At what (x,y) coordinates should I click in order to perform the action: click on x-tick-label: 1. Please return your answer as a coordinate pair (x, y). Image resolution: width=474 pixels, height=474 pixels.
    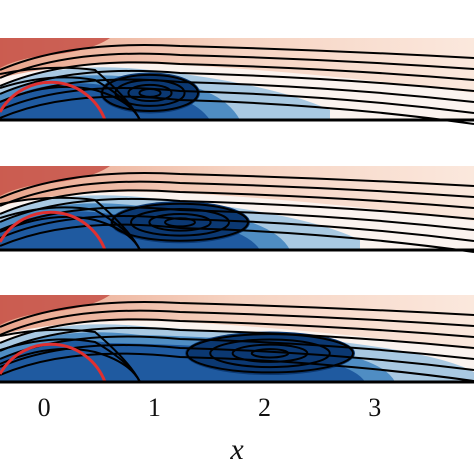
    Looking at the image, I should click on (154, 407).